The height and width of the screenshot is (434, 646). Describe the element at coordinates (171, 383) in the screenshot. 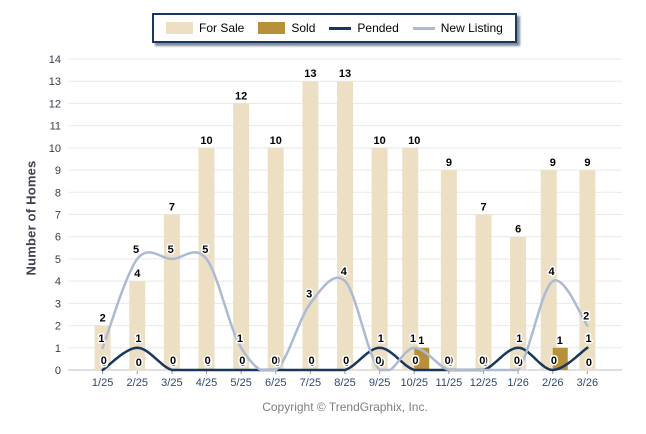

I see `x-tick-label: 3/25` at that location.